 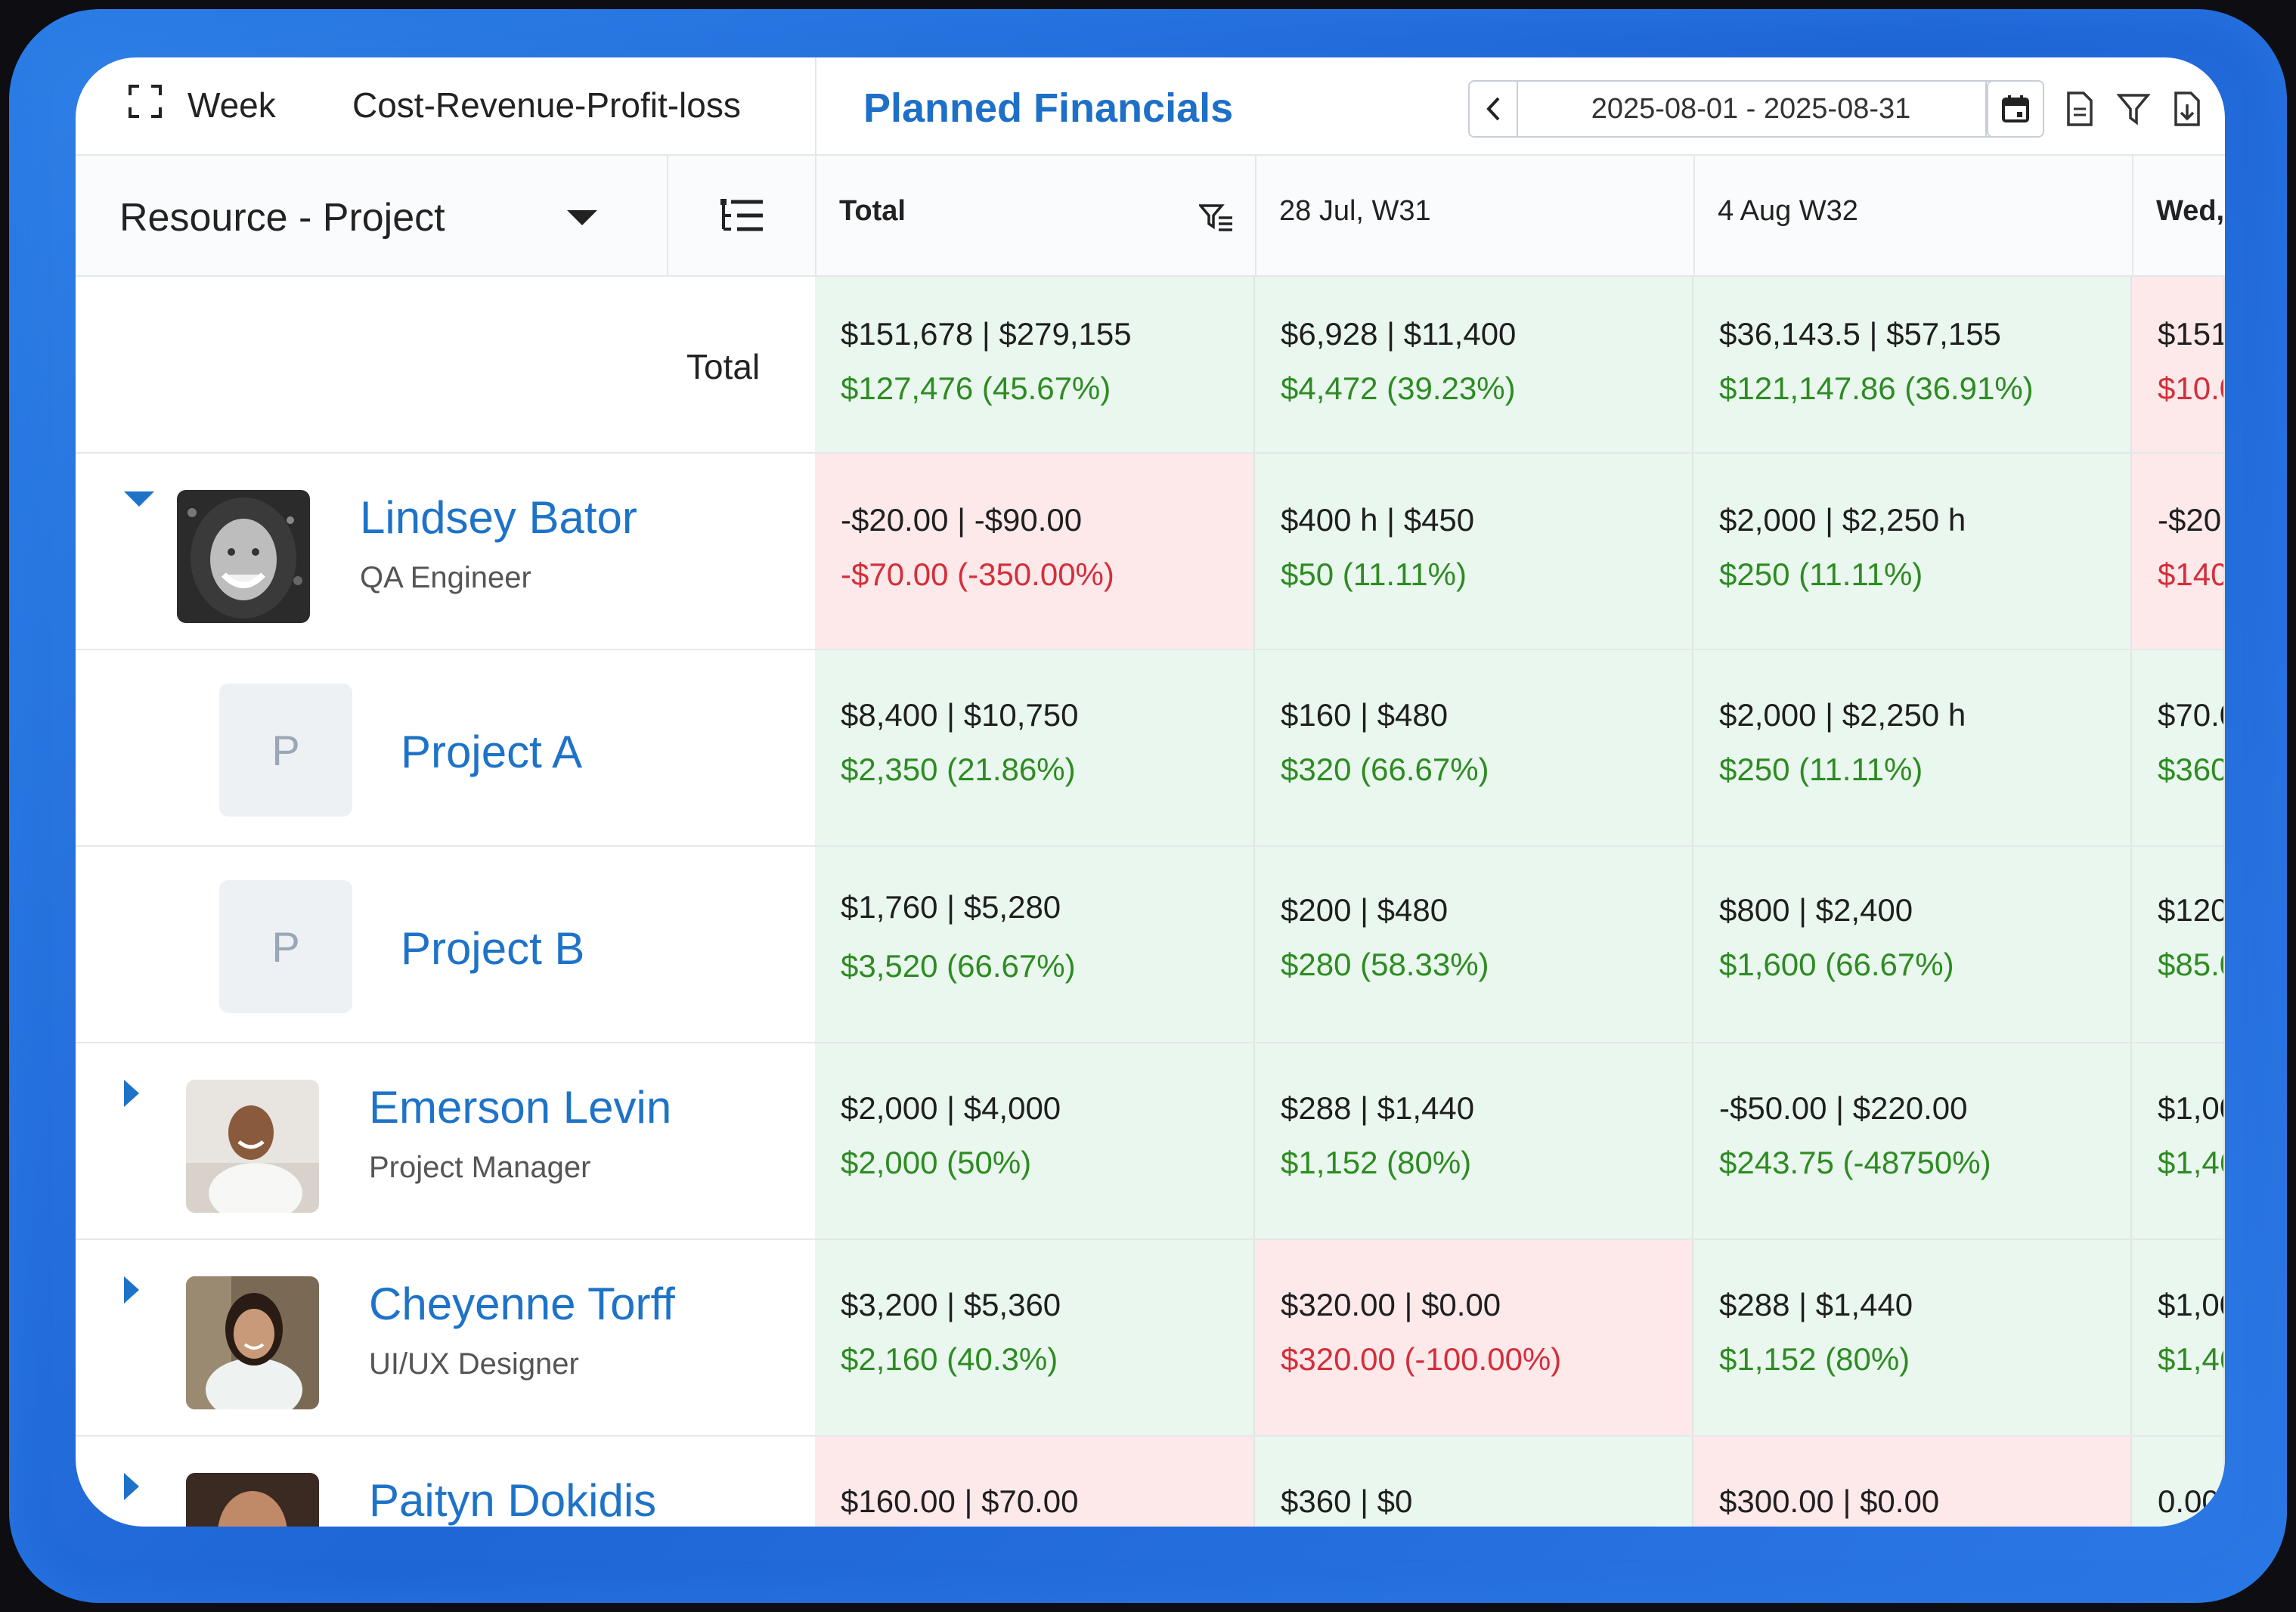 What do you see at coordinates (872, 211) in the screenshot?
I see `column-label: Total` at bounding box center [872, 211].